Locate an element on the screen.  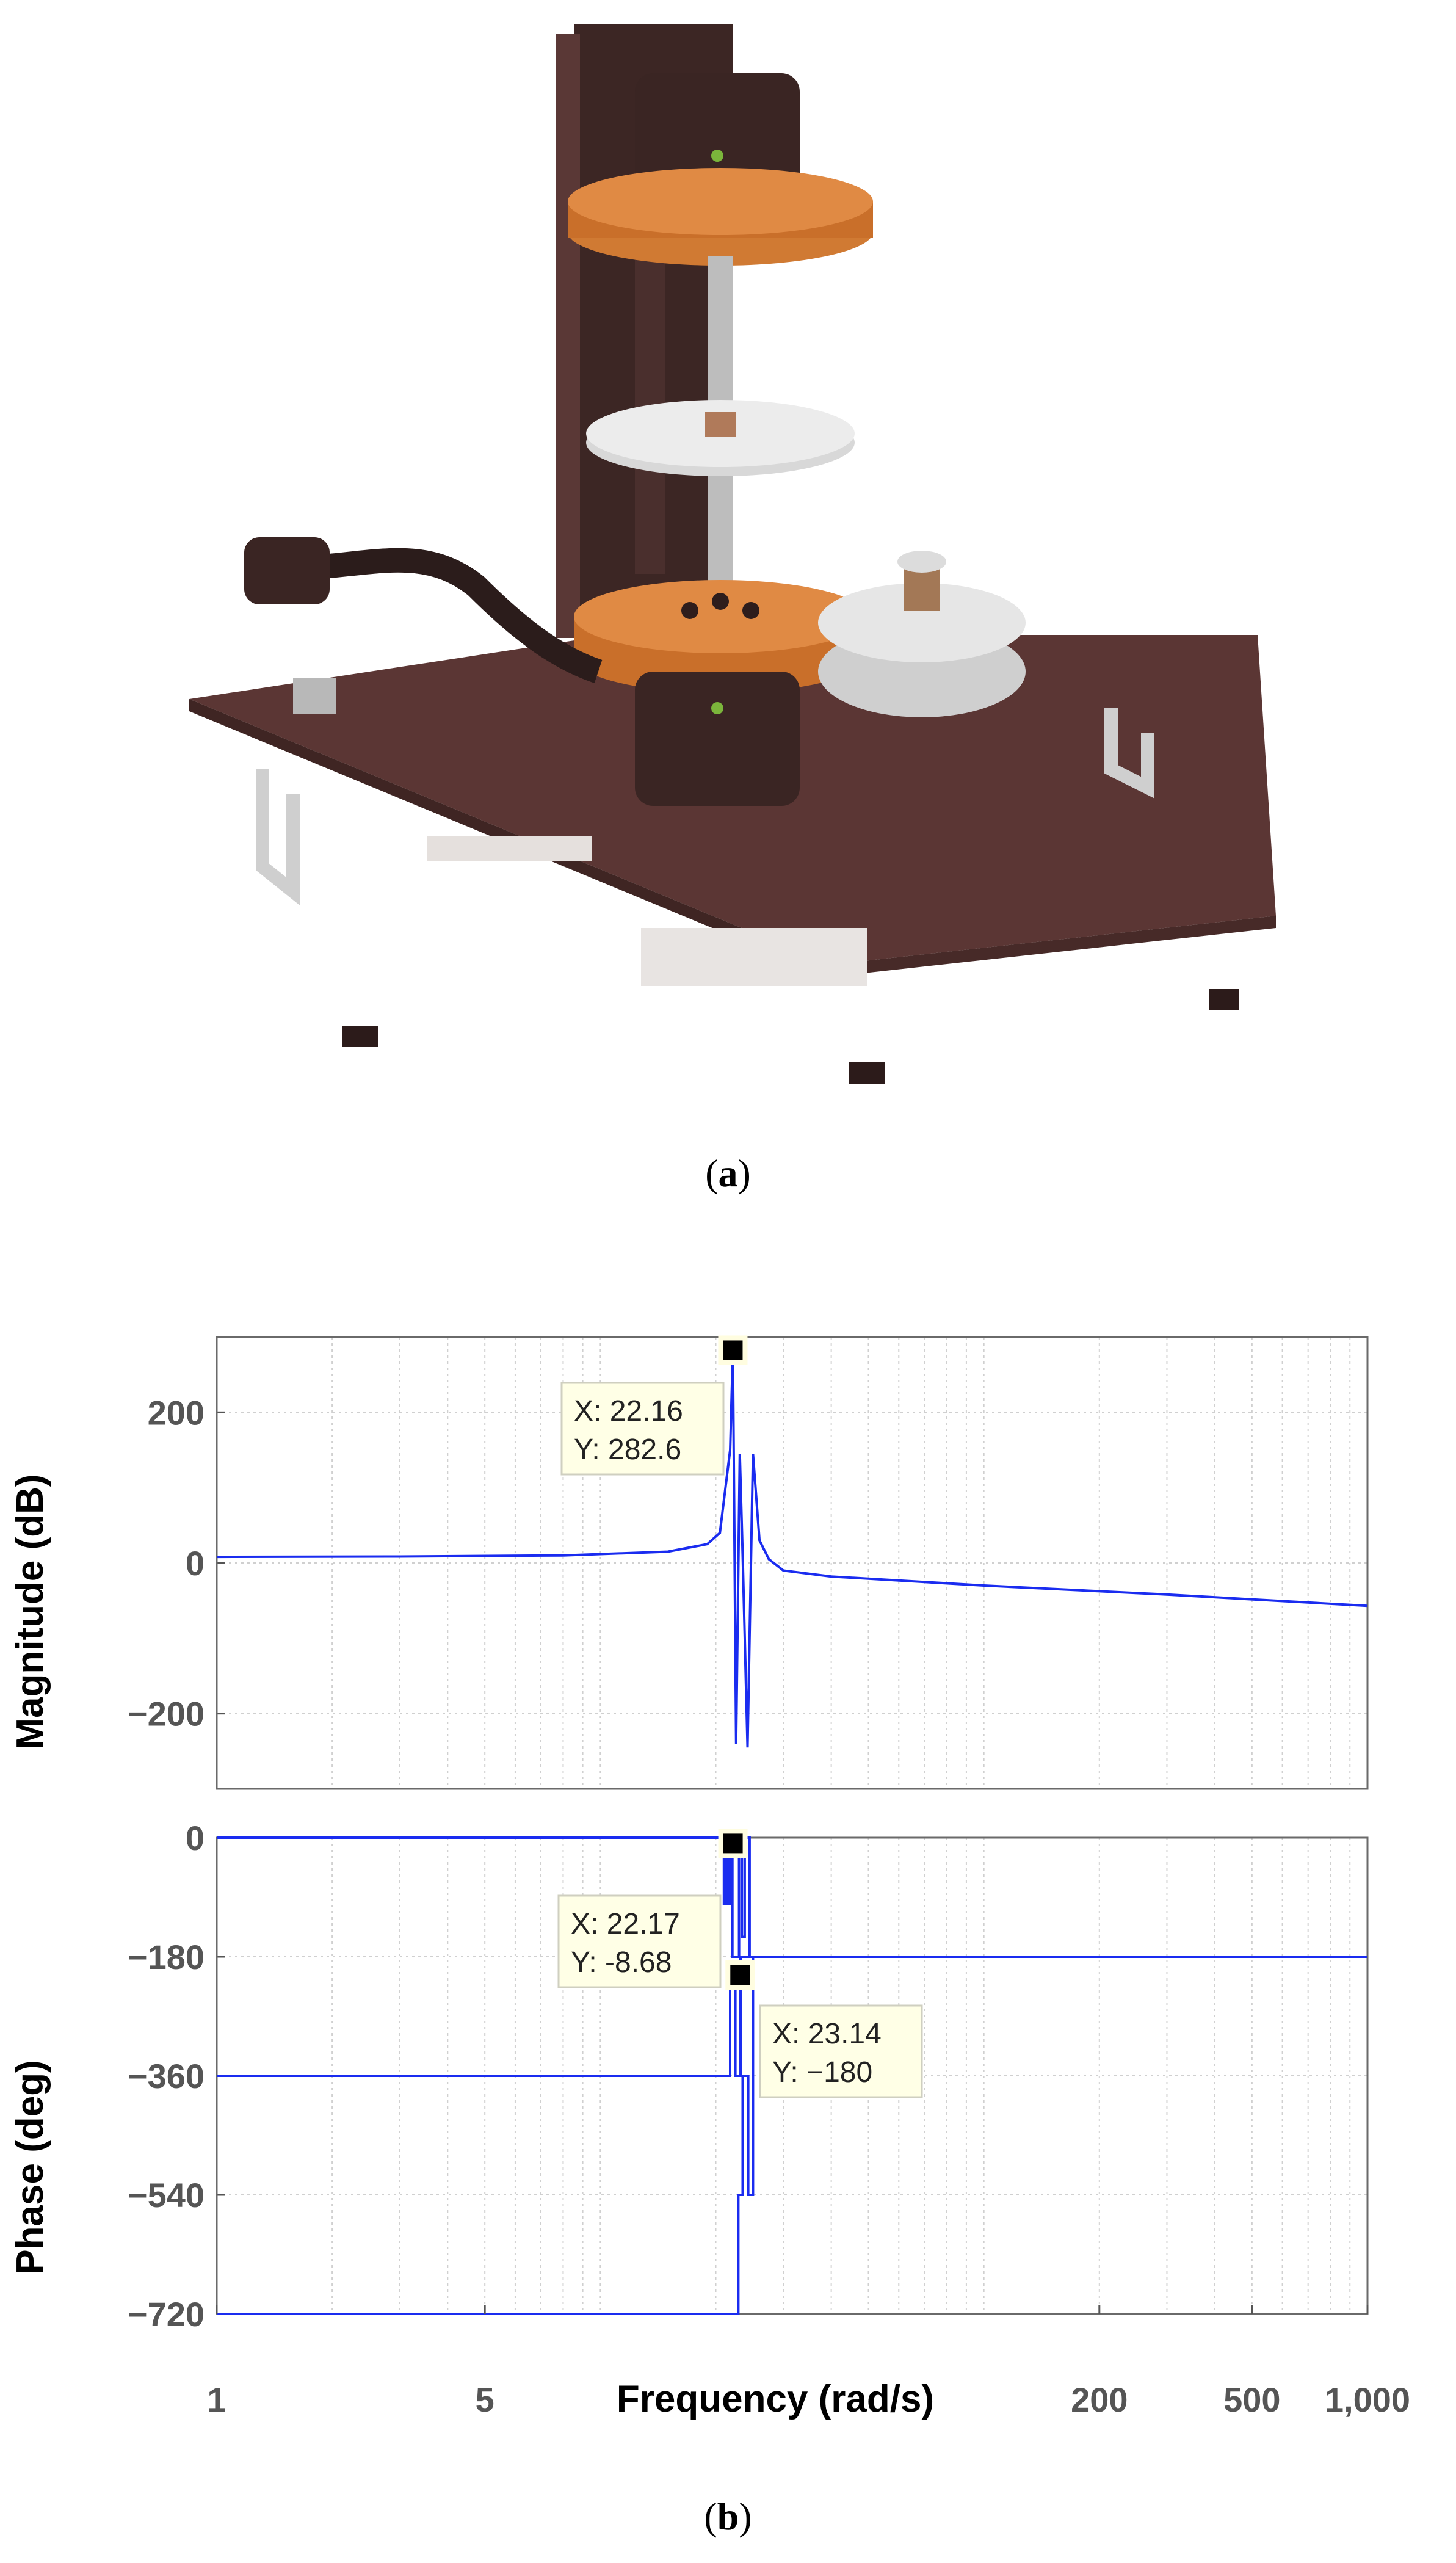
caption-b-letter: b is located at coordinates (728, 2516).